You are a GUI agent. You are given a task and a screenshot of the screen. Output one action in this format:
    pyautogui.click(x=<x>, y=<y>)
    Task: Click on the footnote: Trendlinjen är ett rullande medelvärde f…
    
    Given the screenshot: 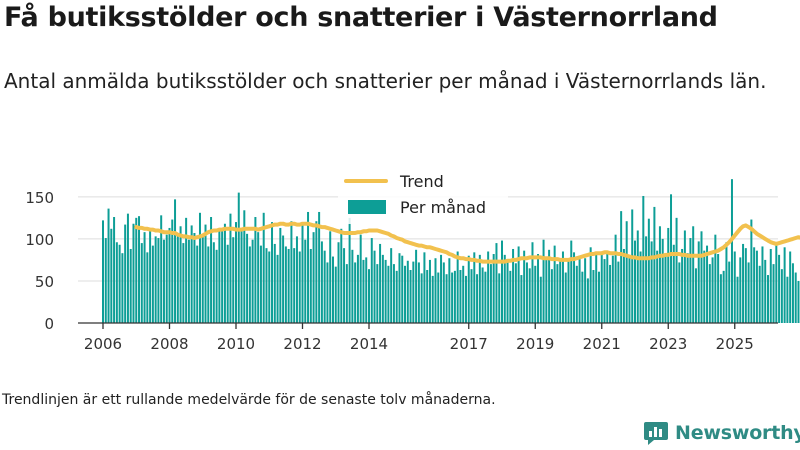 What is the action you would take?
    pyautogui.click(x=249, y=400)
    